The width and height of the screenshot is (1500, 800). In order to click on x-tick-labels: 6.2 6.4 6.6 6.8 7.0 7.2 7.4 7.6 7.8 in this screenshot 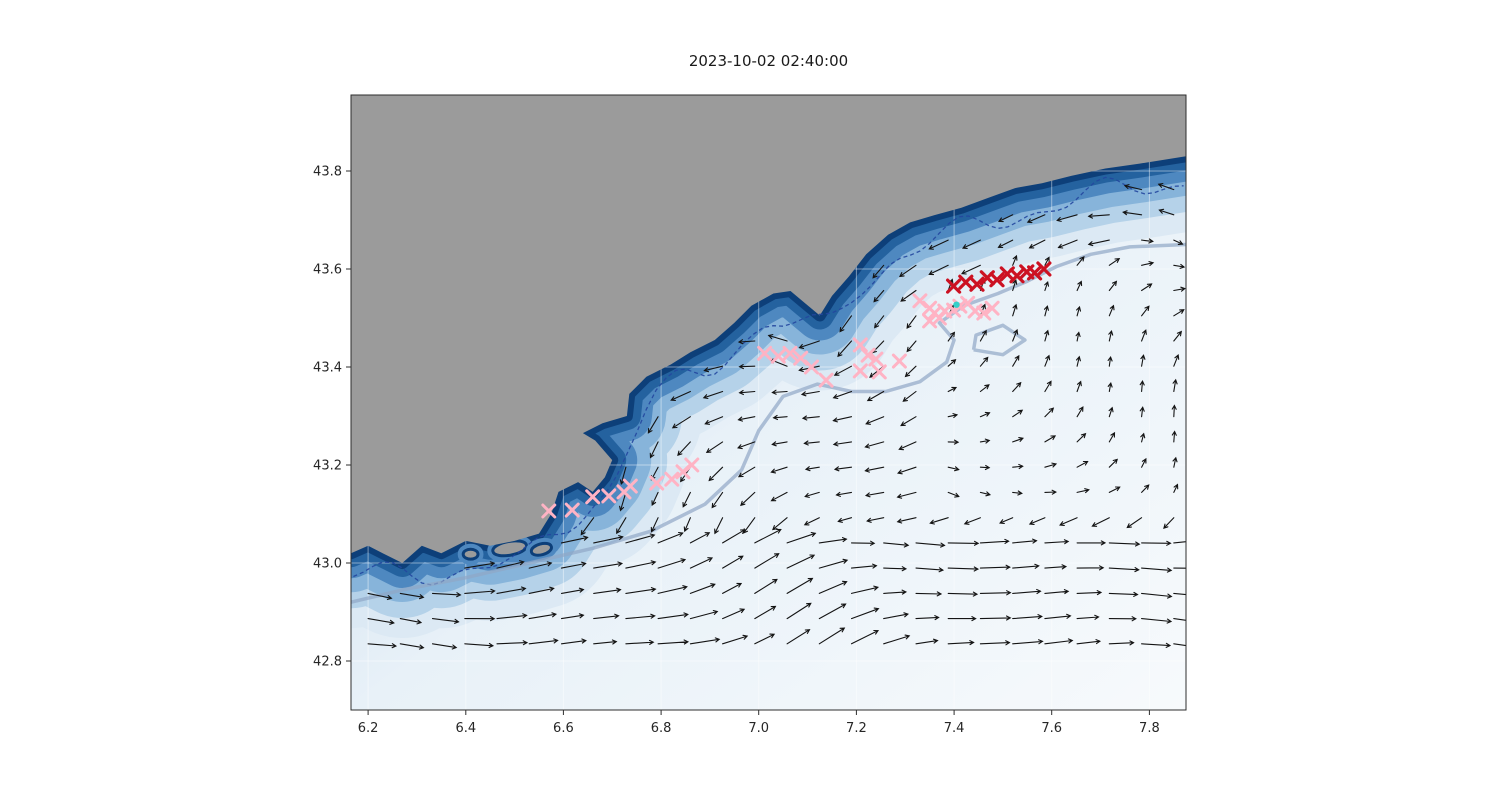, I will do `click(759, 728)`.